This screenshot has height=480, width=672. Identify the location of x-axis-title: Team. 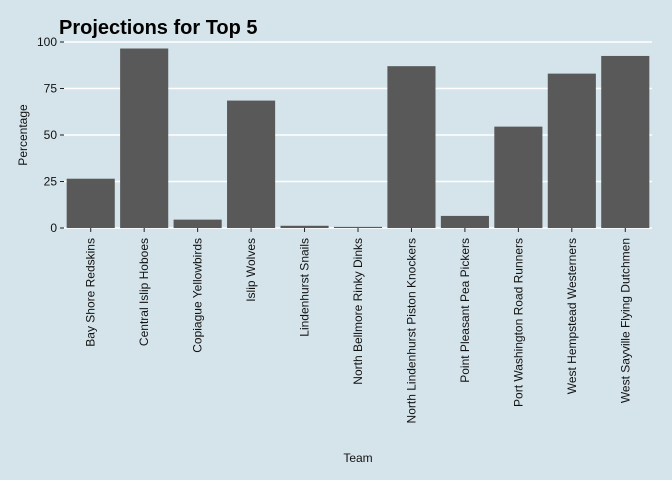
(357, 458).